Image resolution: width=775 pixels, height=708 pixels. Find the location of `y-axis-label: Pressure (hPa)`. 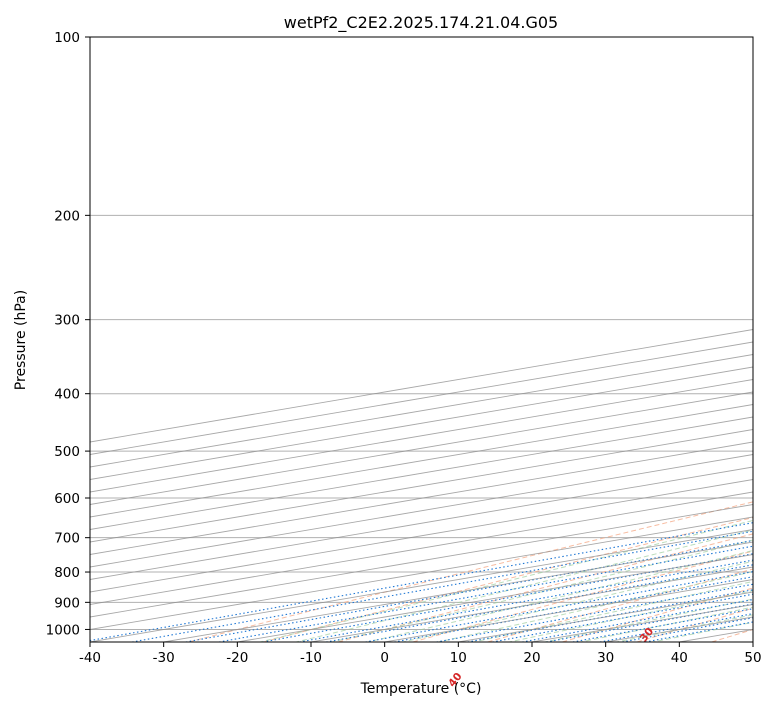

y-axis-label: Pressure (hPa) is located at coordinates (21, 340).